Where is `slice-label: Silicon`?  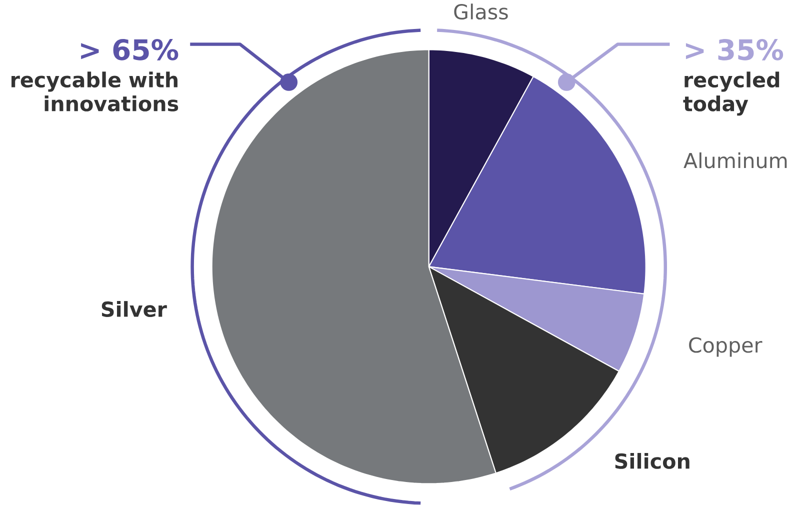 slice-label: Silicon is located at coordinates (652, 461).